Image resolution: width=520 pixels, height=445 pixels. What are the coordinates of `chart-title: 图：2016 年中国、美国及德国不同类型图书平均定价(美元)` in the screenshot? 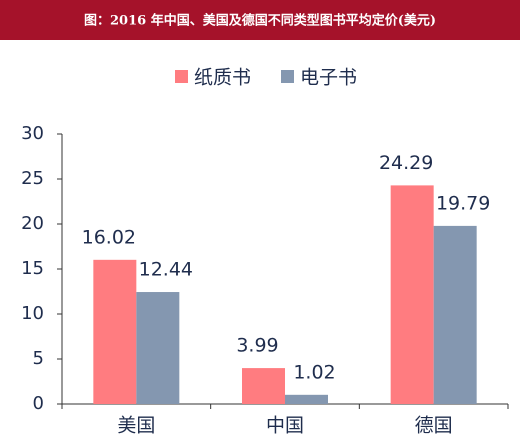 It's located at (260, 21).